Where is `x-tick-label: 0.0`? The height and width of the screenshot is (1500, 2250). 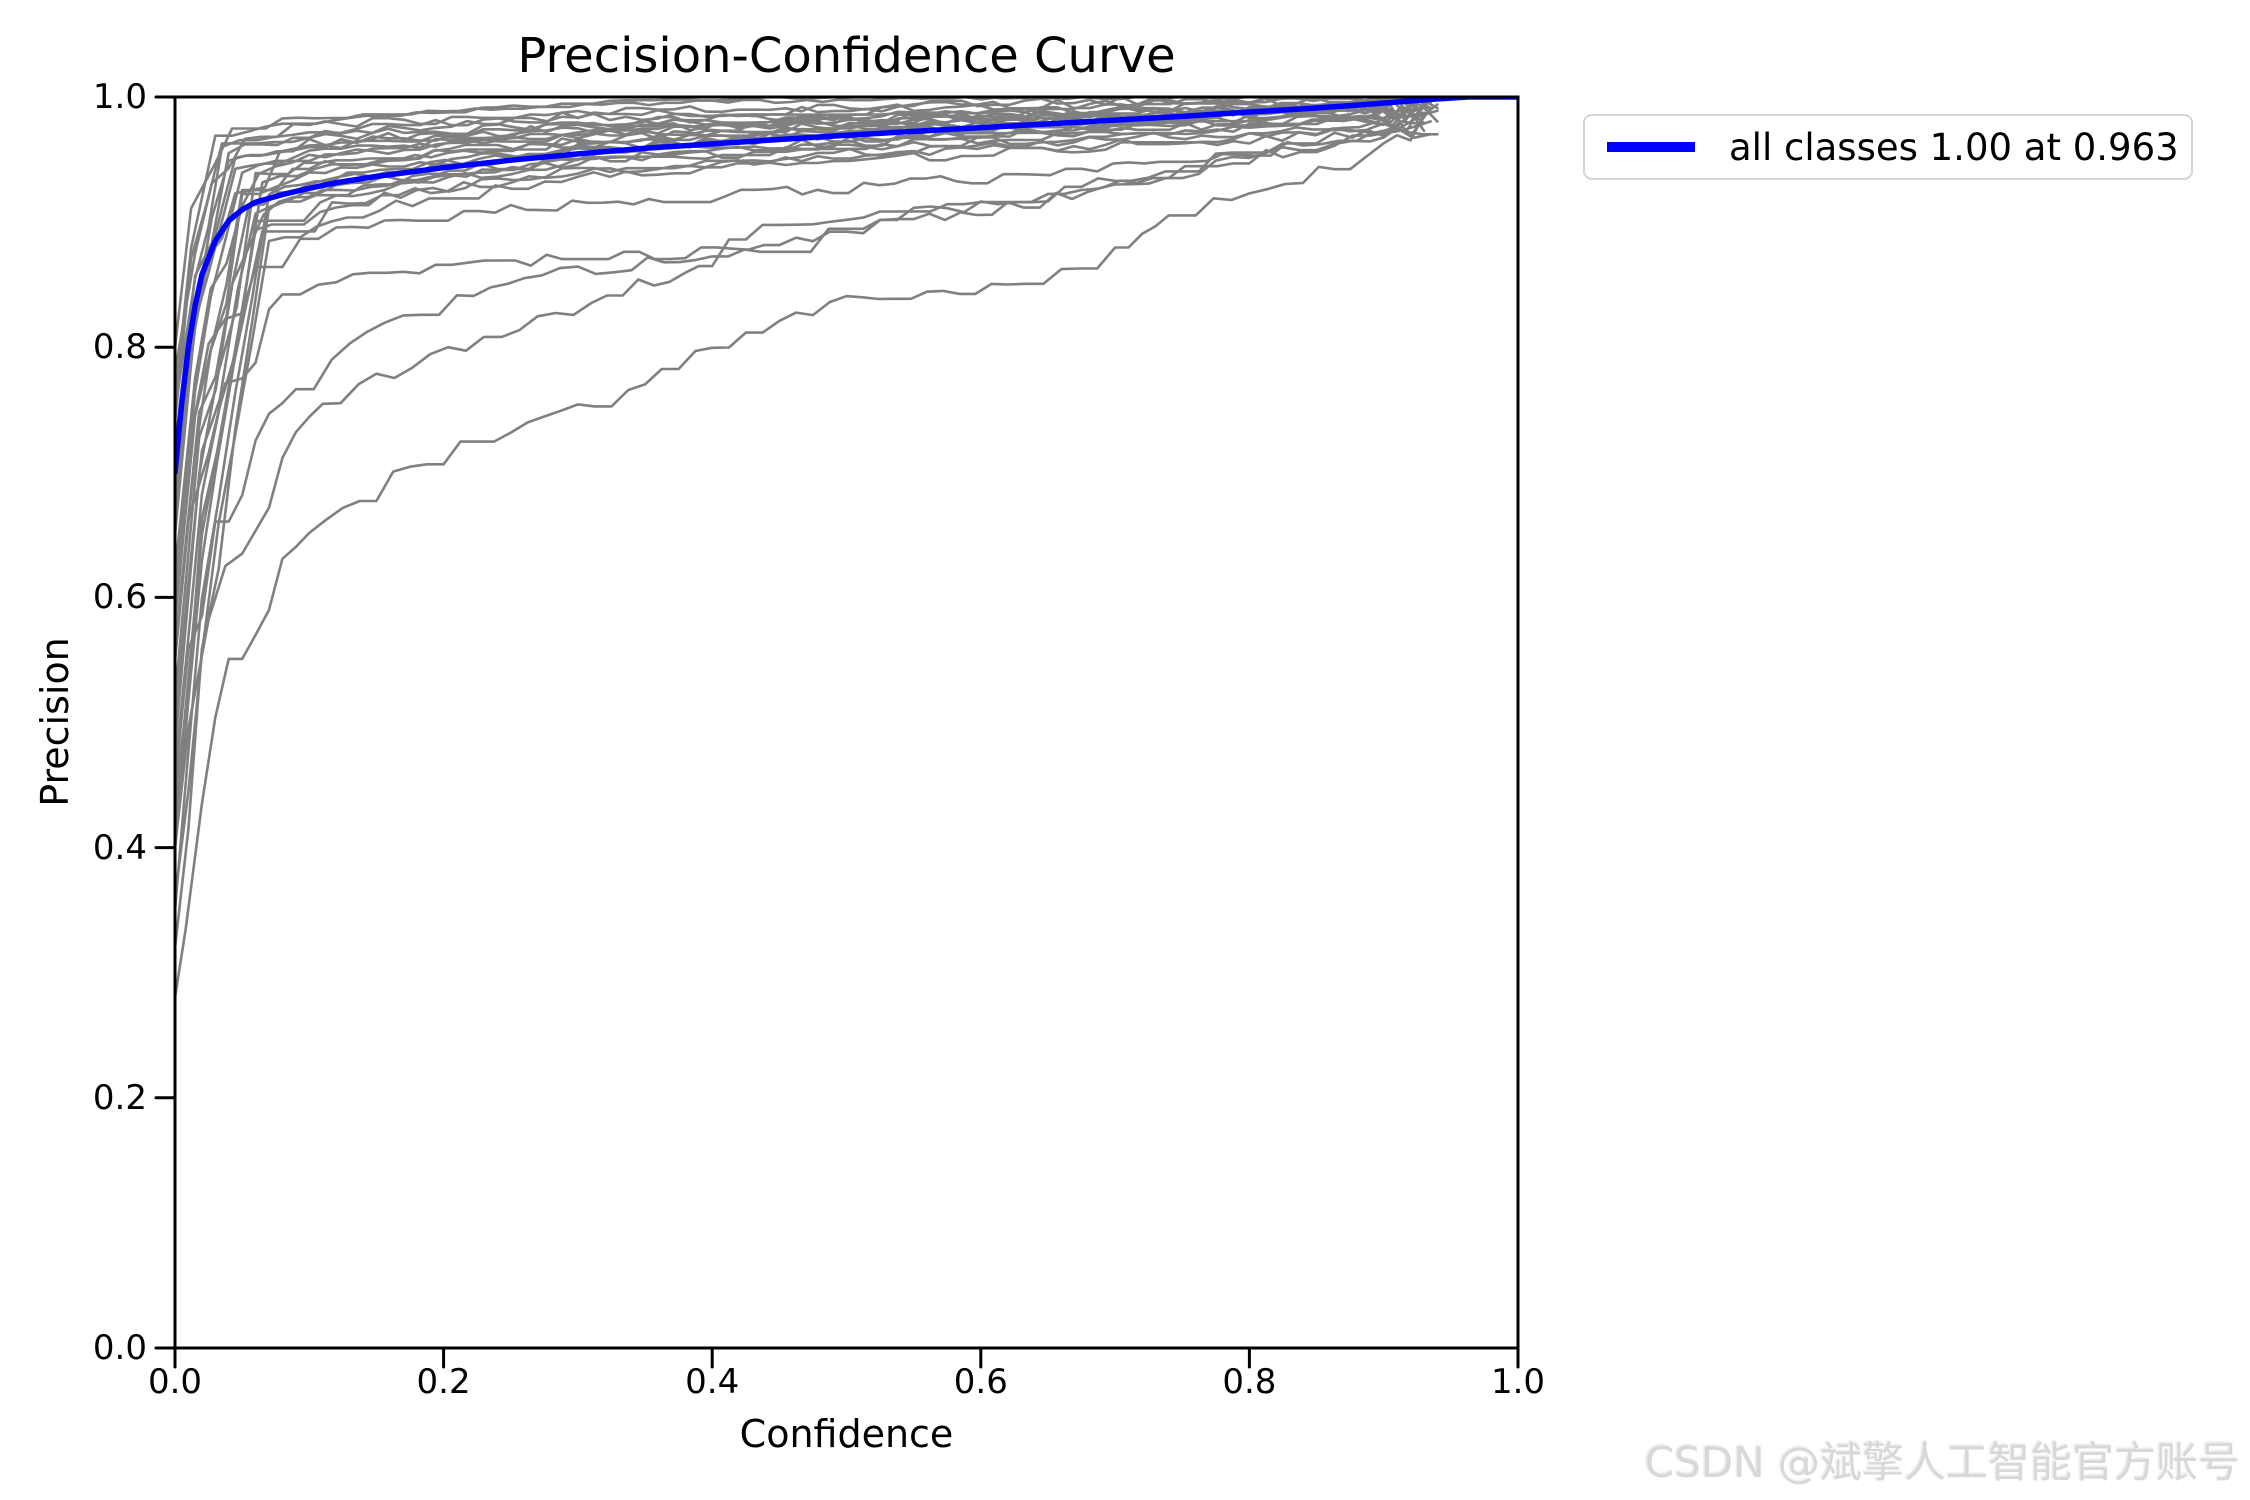
x-tick-label: 0.0 is located at coordinates (175, 1382).